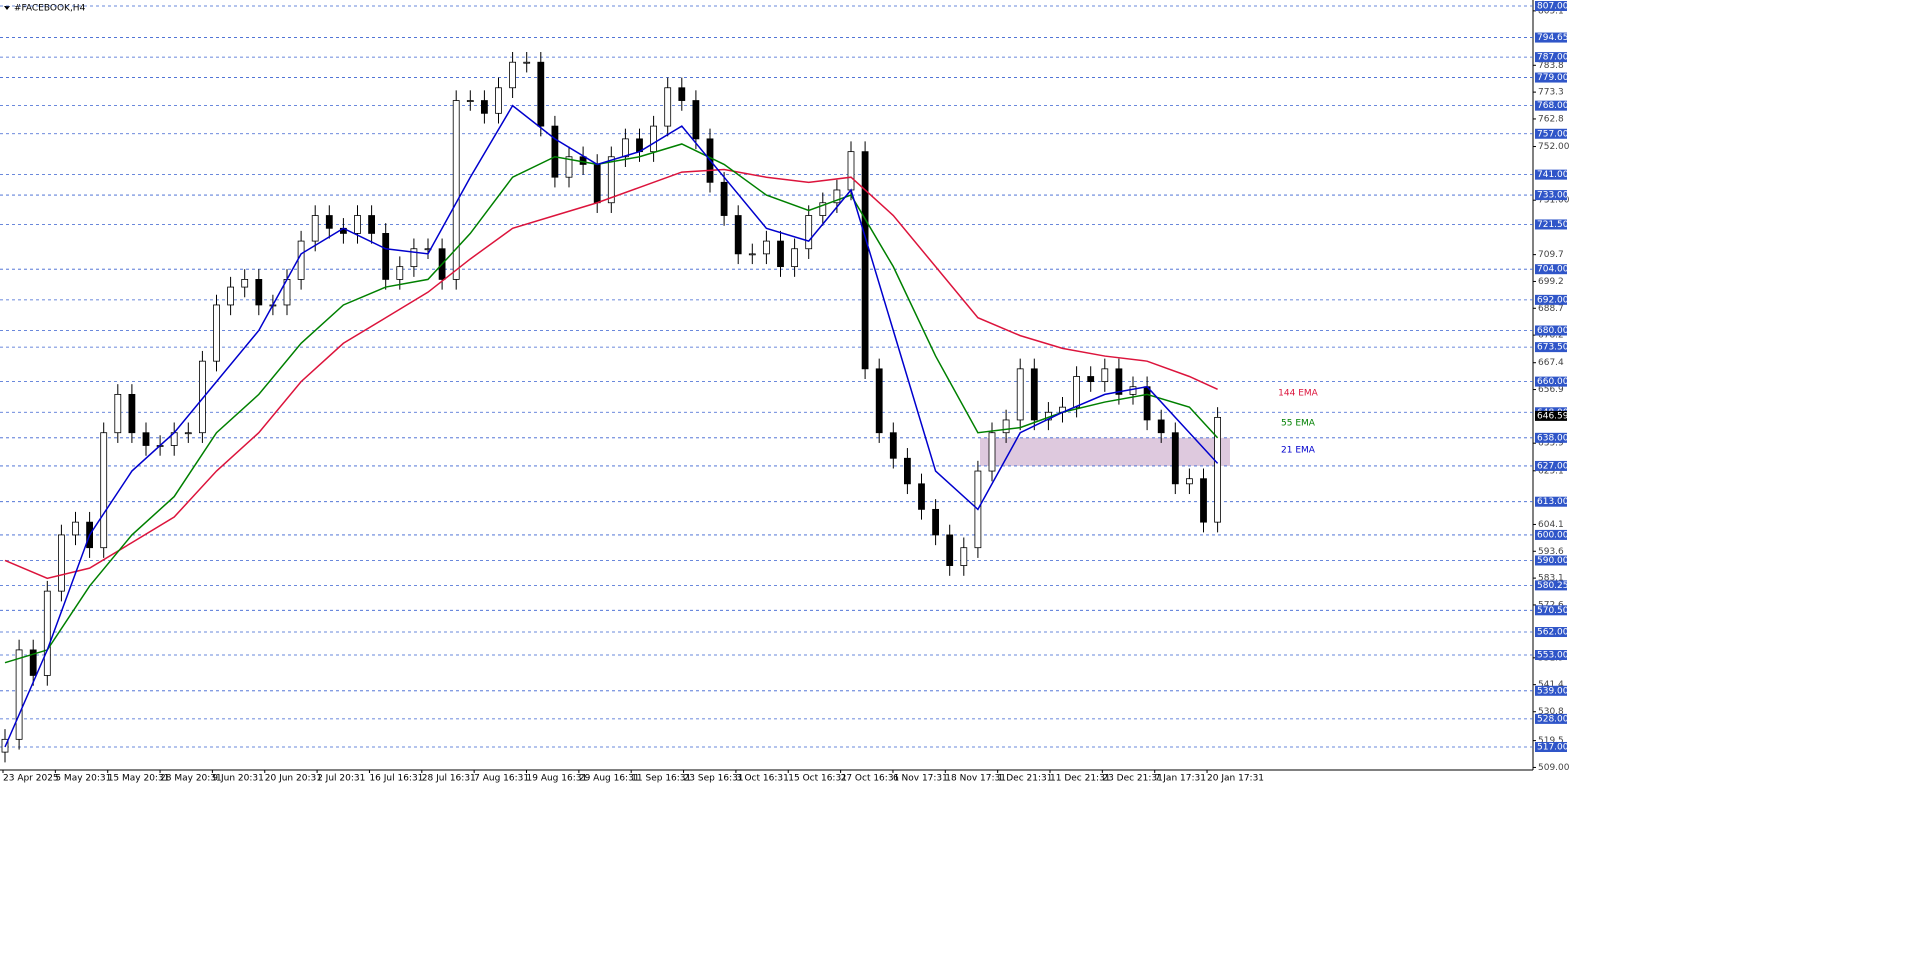 The height and width of the screenshot is (963, 1916). I want to click on x-tick-label: 27 Oct 16:31, so click(870, 779).